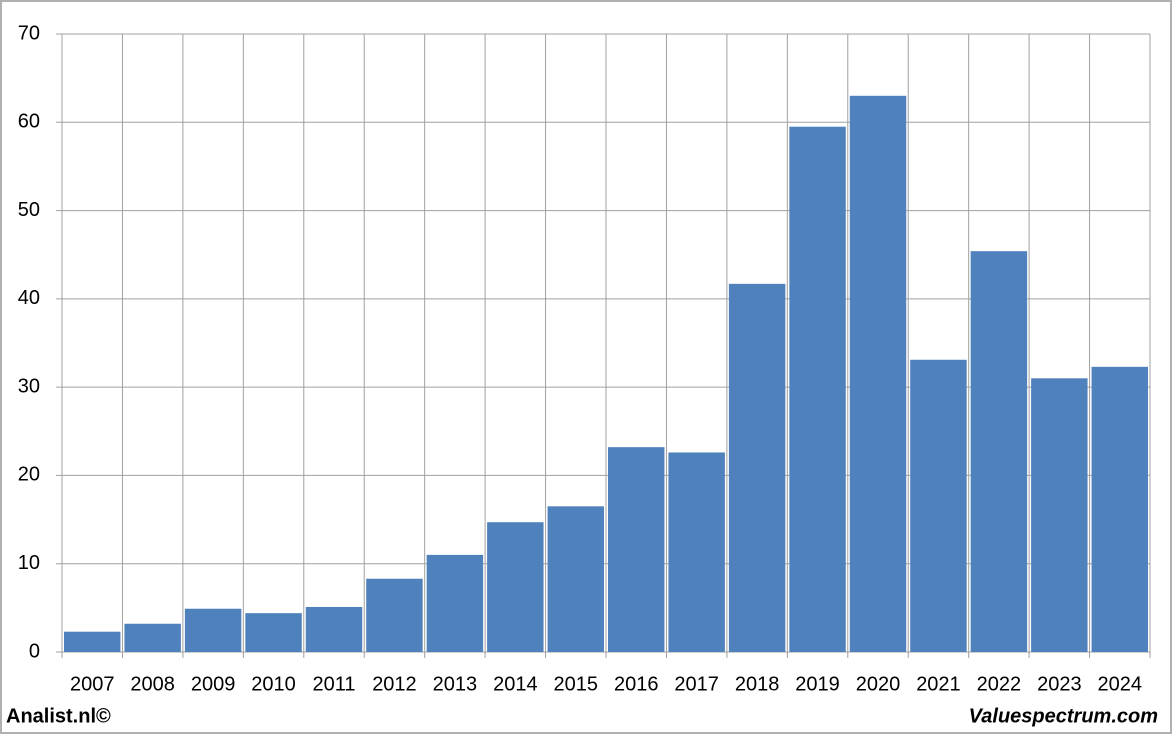  Describe the element at coordinates (696, 684) in the screenshot. I see `x-tick-label: 2017` at that location.